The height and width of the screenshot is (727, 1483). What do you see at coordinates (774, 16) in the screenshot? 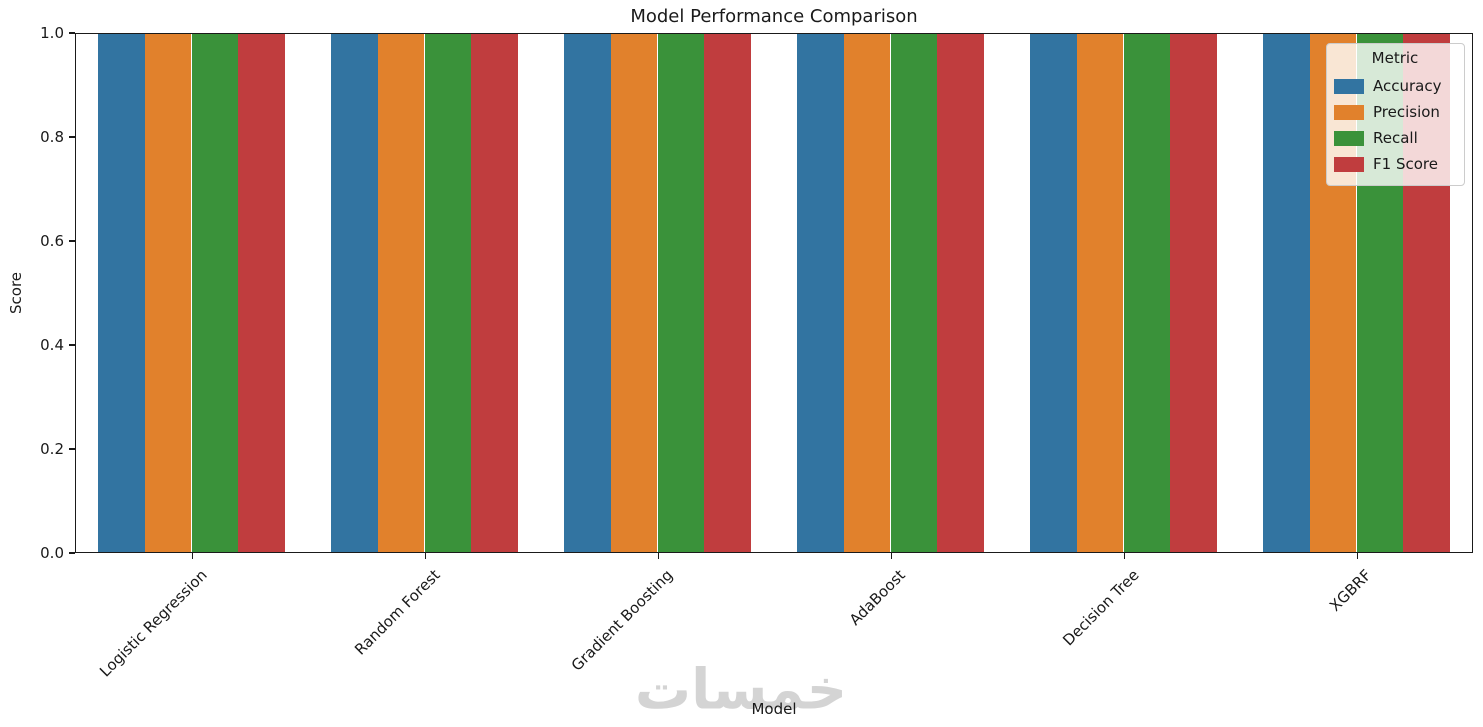
I see `chart-title: Model Performance Comparison` at bounding box center [774, 16].